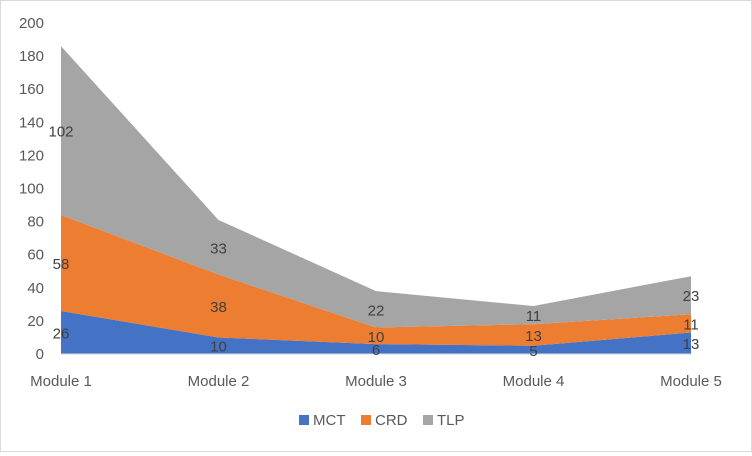 This screenshot has height=456, width=752. I want to click on data-label: 33, so click(218, 248).